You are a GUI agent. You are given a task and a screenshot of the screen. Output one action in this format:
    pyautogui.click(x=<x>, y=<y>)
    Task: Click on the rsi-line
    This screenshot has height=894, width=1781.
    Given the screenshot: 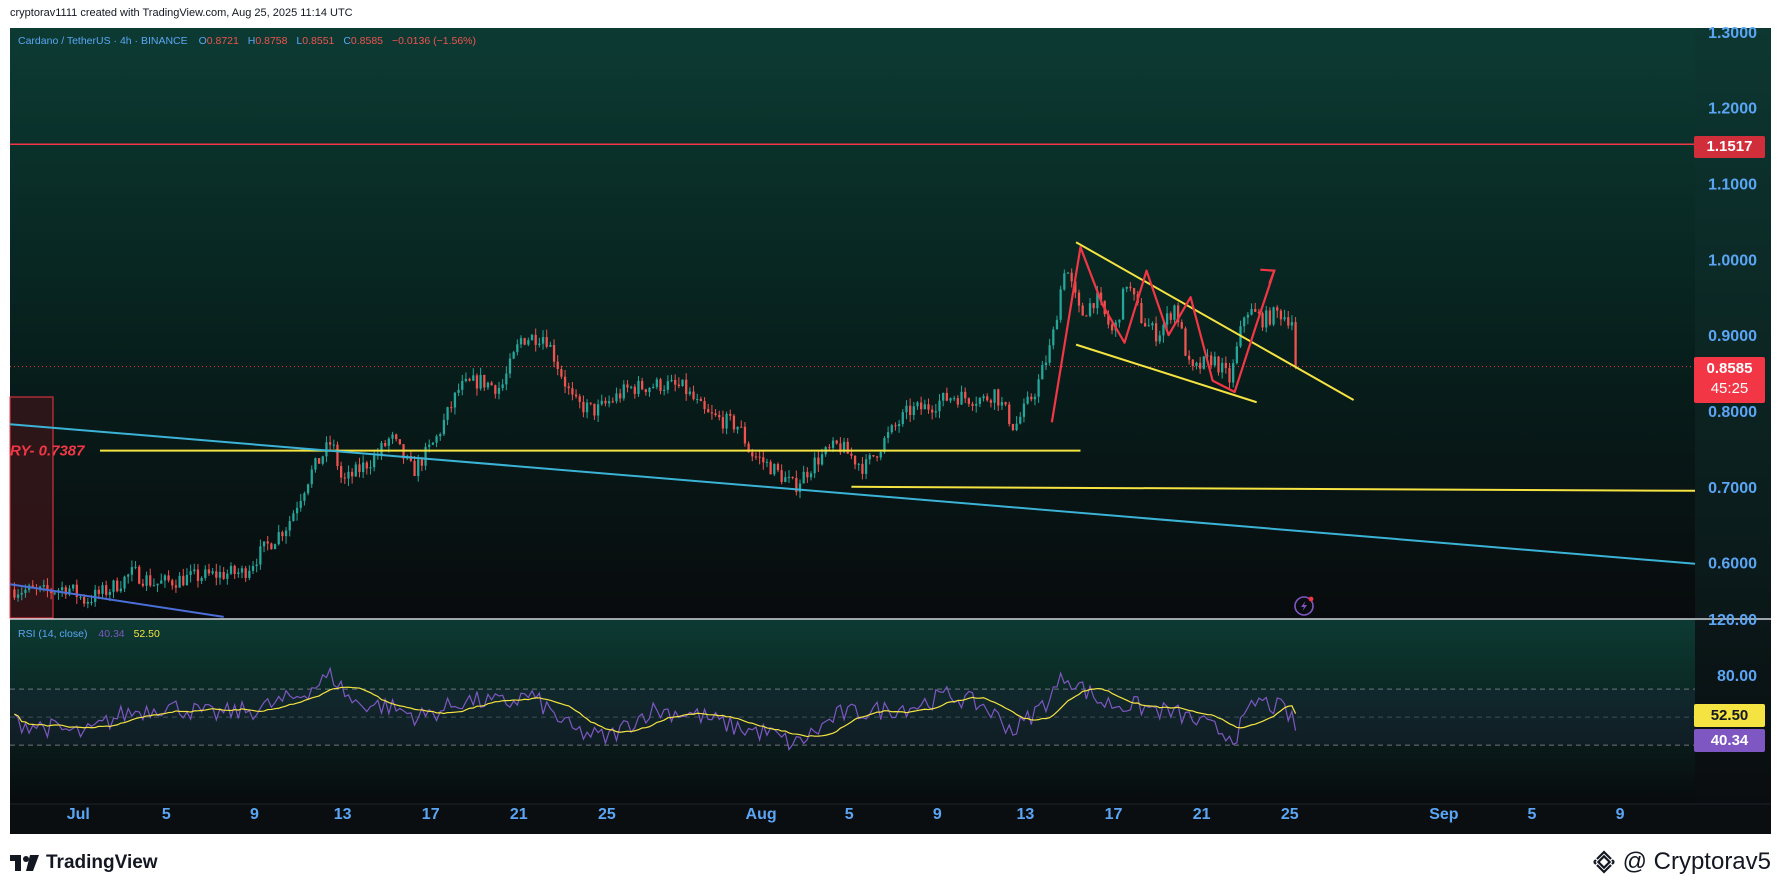 What is the action you would take?
    pyautogui.click(x=655, y=708)
    